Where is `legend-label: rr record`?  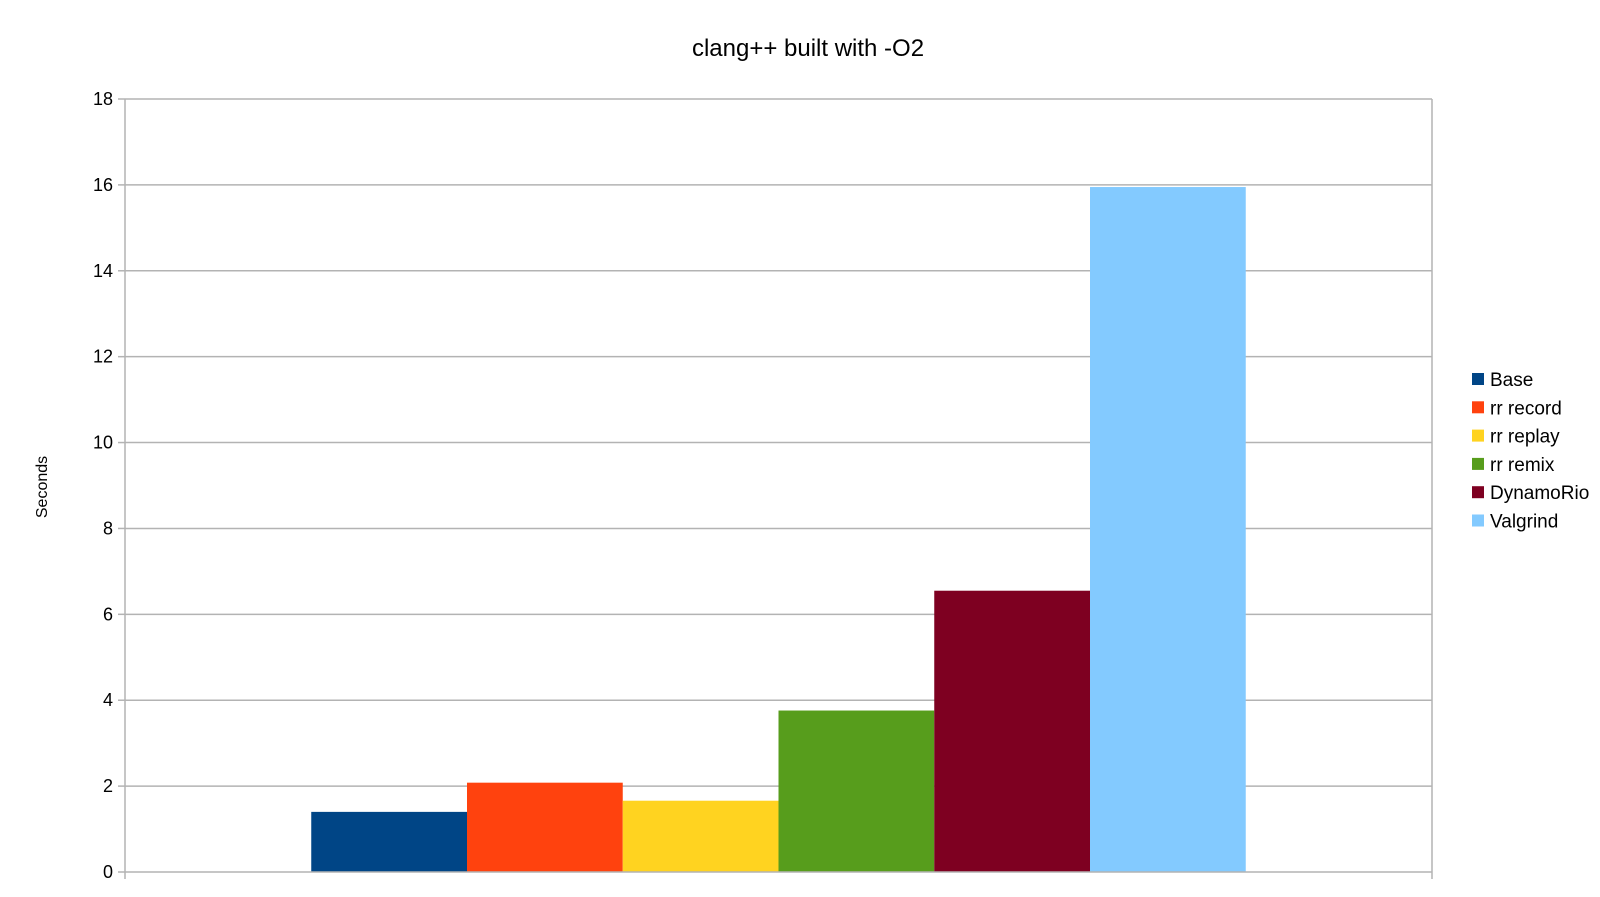 legend-label: rr record is located at coordinates (1526, 408).